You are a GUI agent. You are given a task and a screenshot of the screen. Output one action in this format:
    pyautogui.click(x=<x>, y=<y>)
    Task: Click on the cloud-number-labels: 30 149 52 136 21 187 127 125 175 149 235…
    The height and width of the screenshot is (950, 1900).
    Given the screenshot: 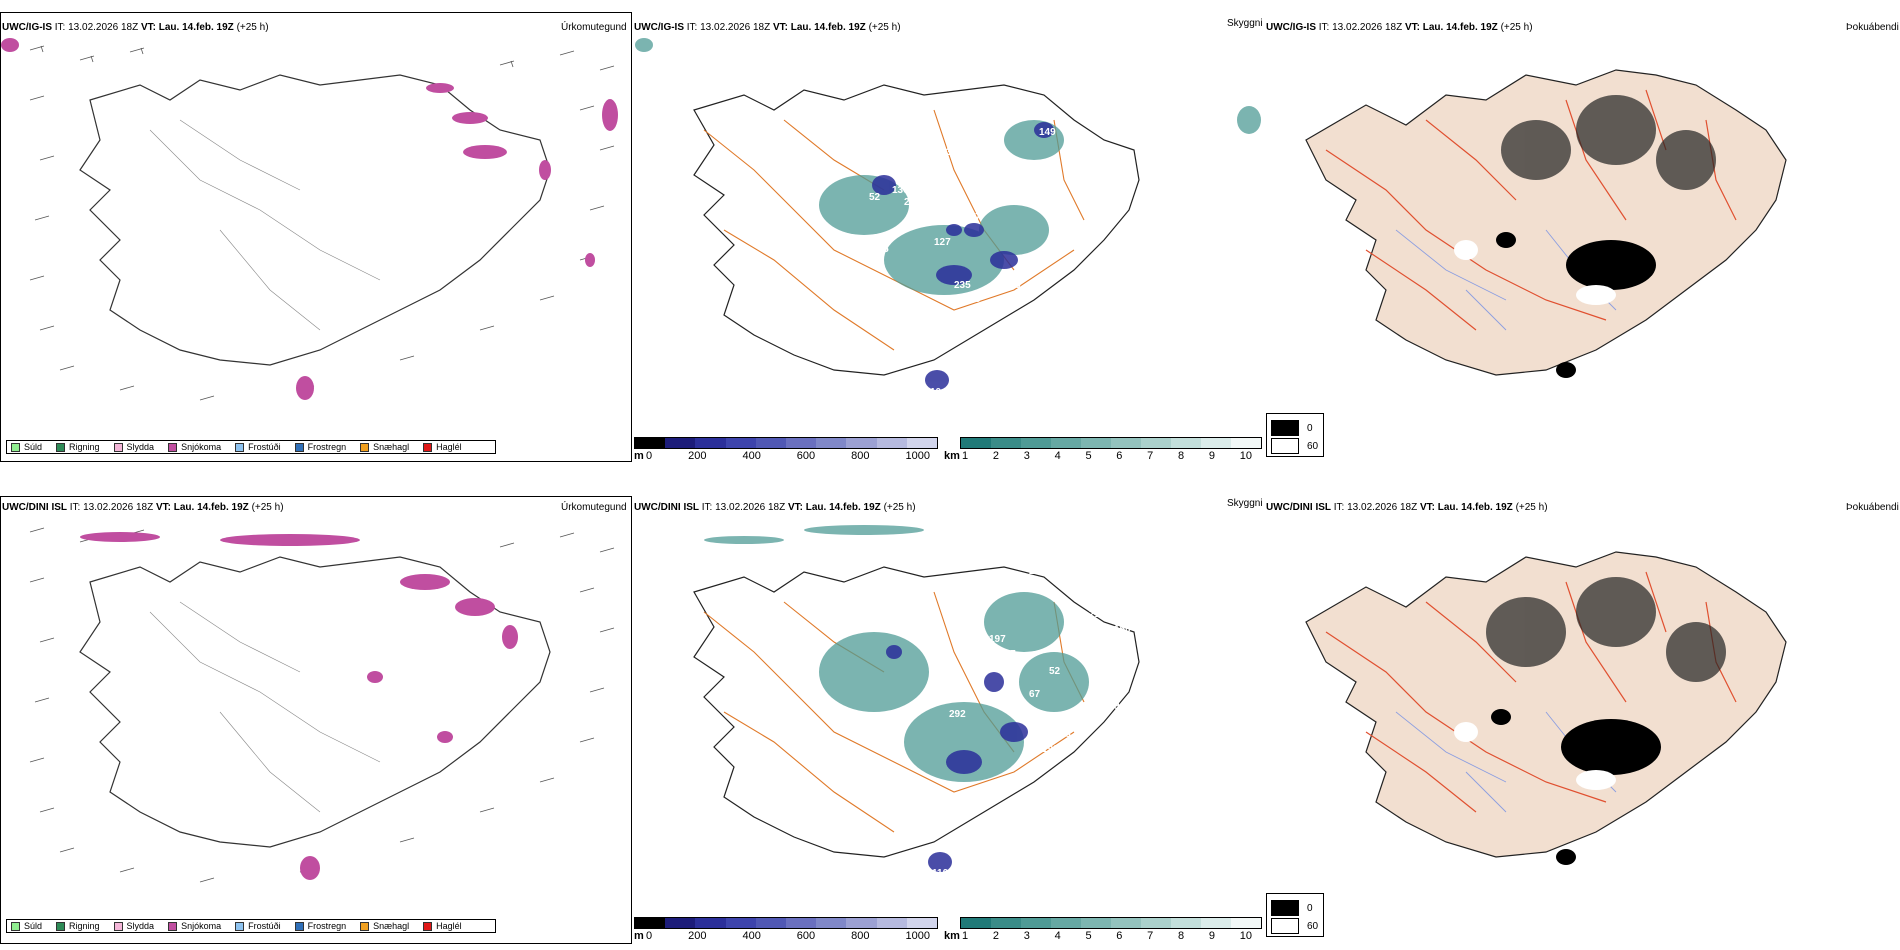 What is the action you would take?
    pyautogui.click(x=977, y=262)
    